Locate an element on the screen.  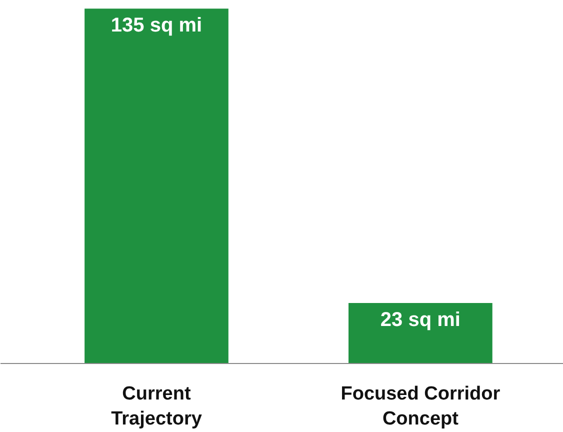
data-label: 23 sq mi is located at coordinates (420, 320).